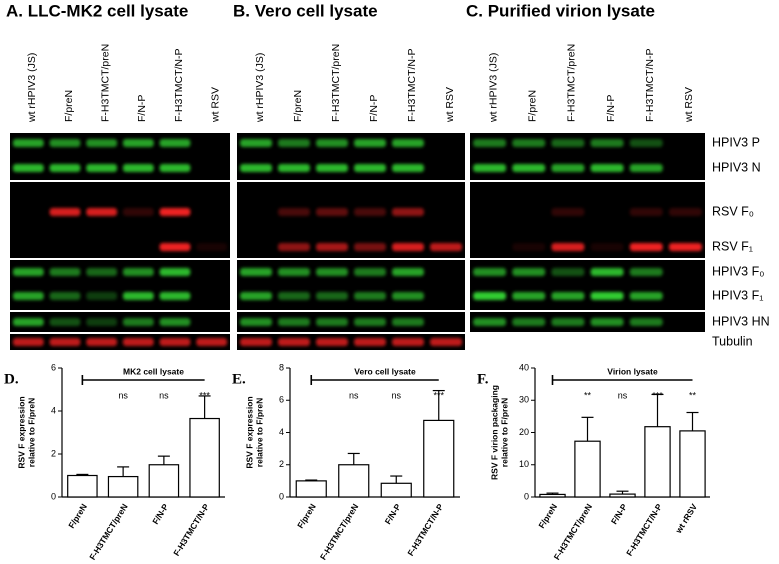 The image size is (779, 564). Describe the element at coordinates (736, 142) in the screenshot. I see `band-label: HPIV3 P` at that location.